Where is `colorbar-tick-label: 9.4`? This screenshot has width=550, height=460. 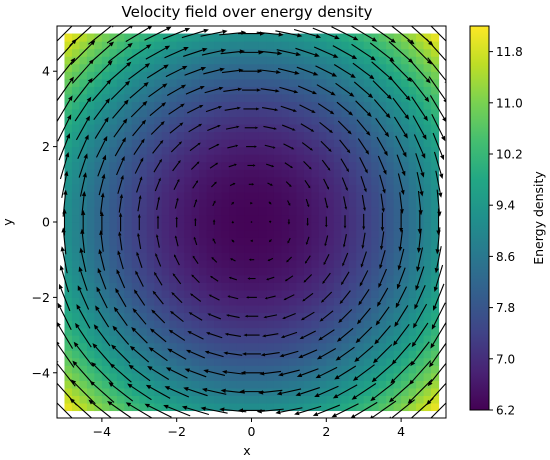
colorbar-tick-label: 9.4 is located at coordinates (505, 206).